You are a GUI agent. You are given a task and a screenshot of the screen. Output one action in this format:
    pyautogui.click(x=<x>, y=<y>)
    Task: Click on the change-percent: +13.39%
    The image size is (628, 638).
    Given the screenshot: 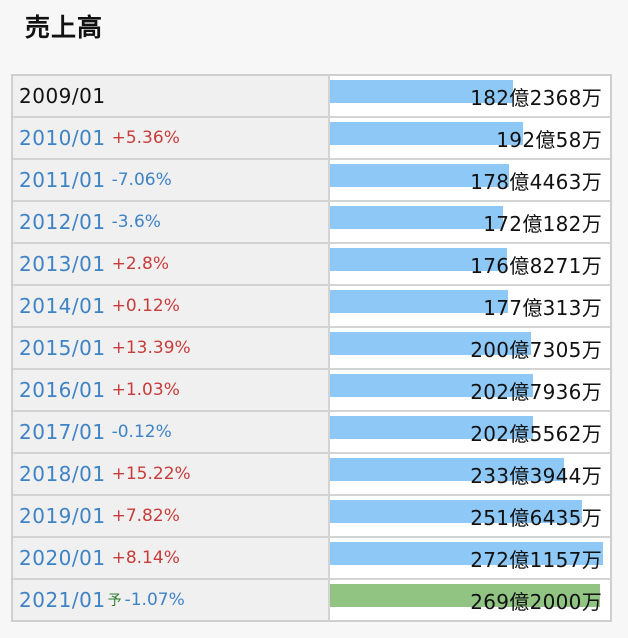 What is the action you would take?
    pyautogui.click(x=151, y=348)
    